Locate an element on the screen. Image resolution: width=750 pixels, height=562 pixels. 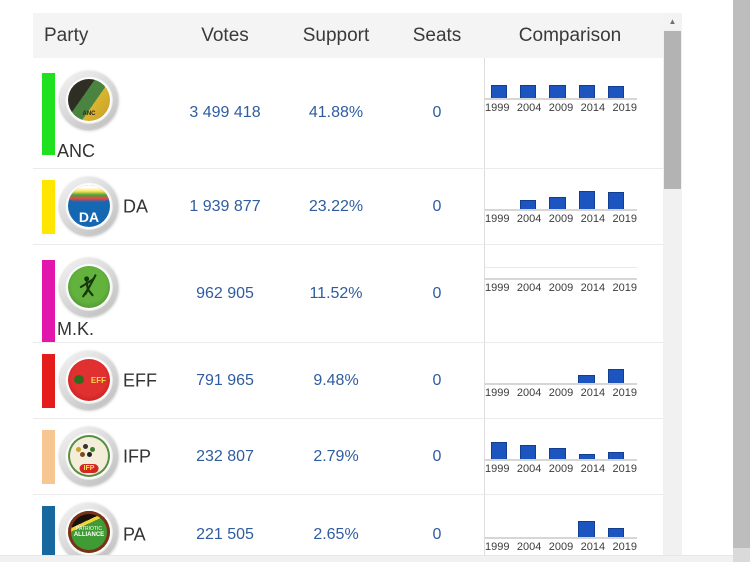
pa-logo-text: ALLIANCE is located at coordinates (89, 534).